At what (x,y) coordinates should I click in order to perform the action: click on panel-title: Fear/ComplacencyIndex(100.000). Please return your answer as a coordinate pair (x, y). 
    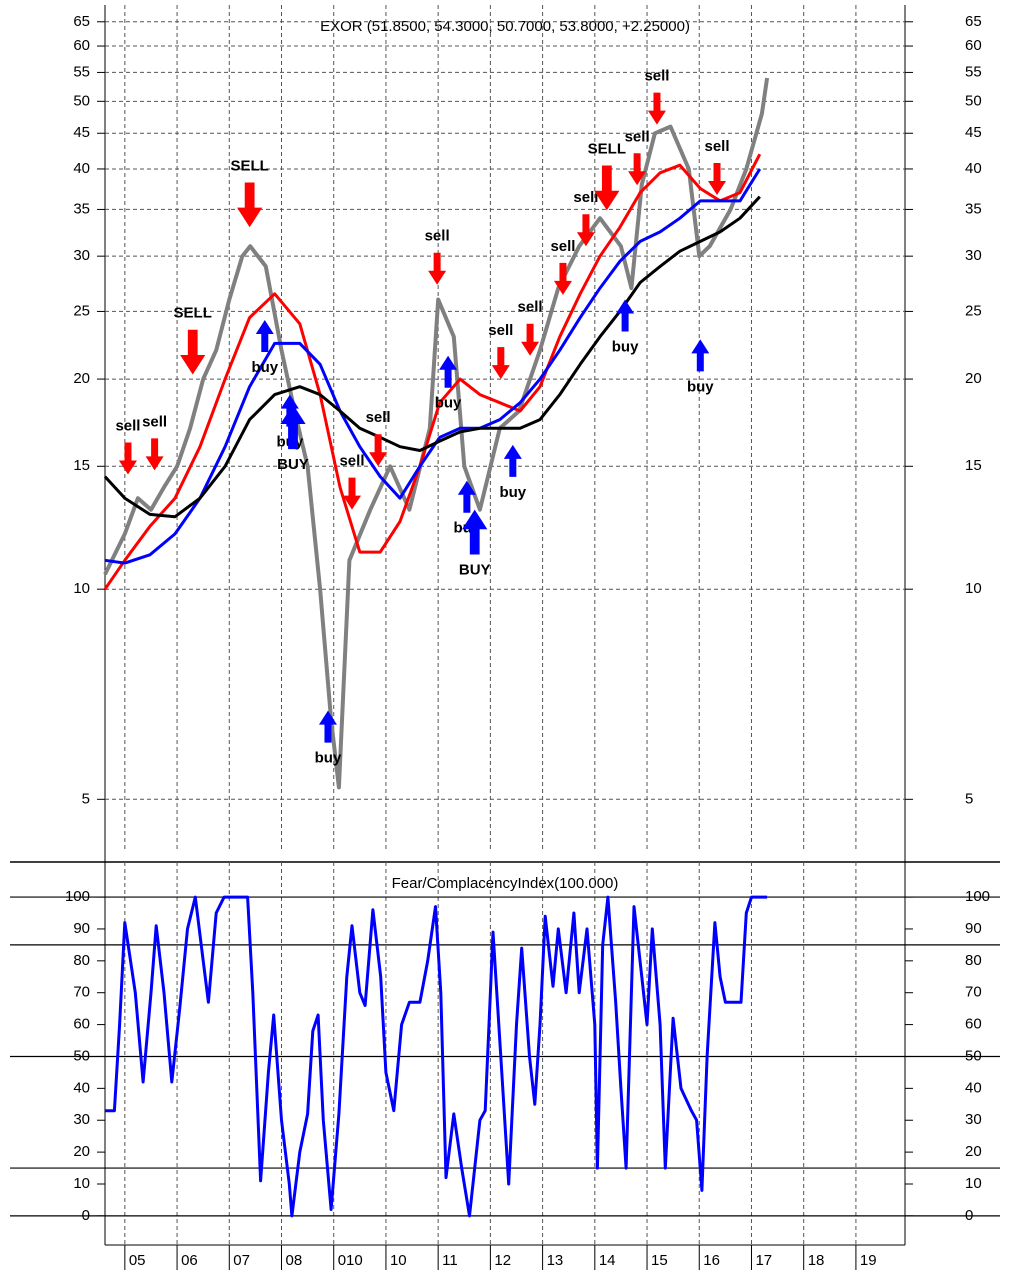
    Looking at the image, I should click on (505, 883).